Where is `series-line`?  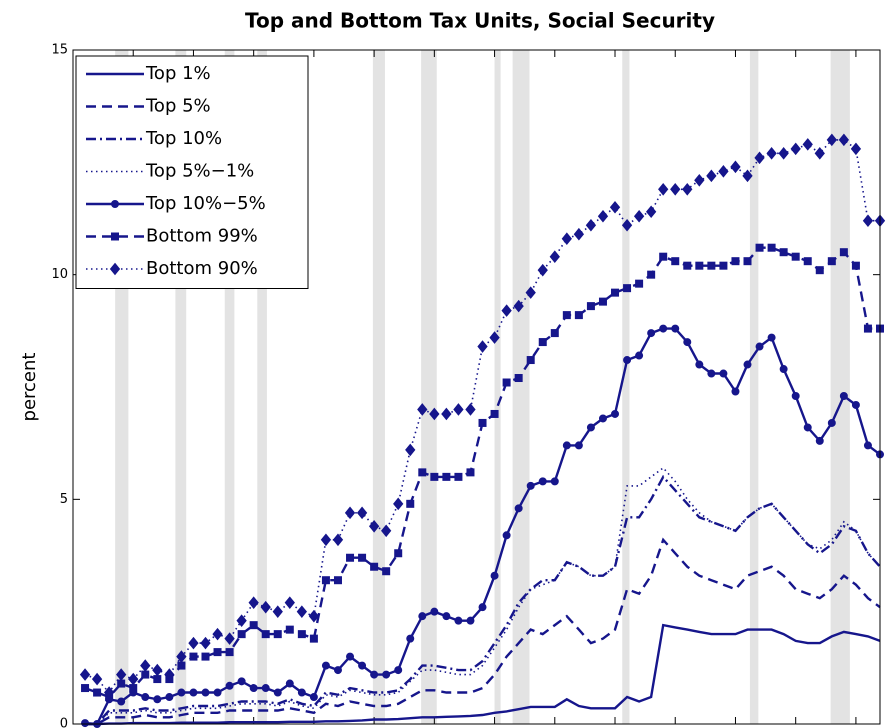 series-line is located at coordinates (483, 674).